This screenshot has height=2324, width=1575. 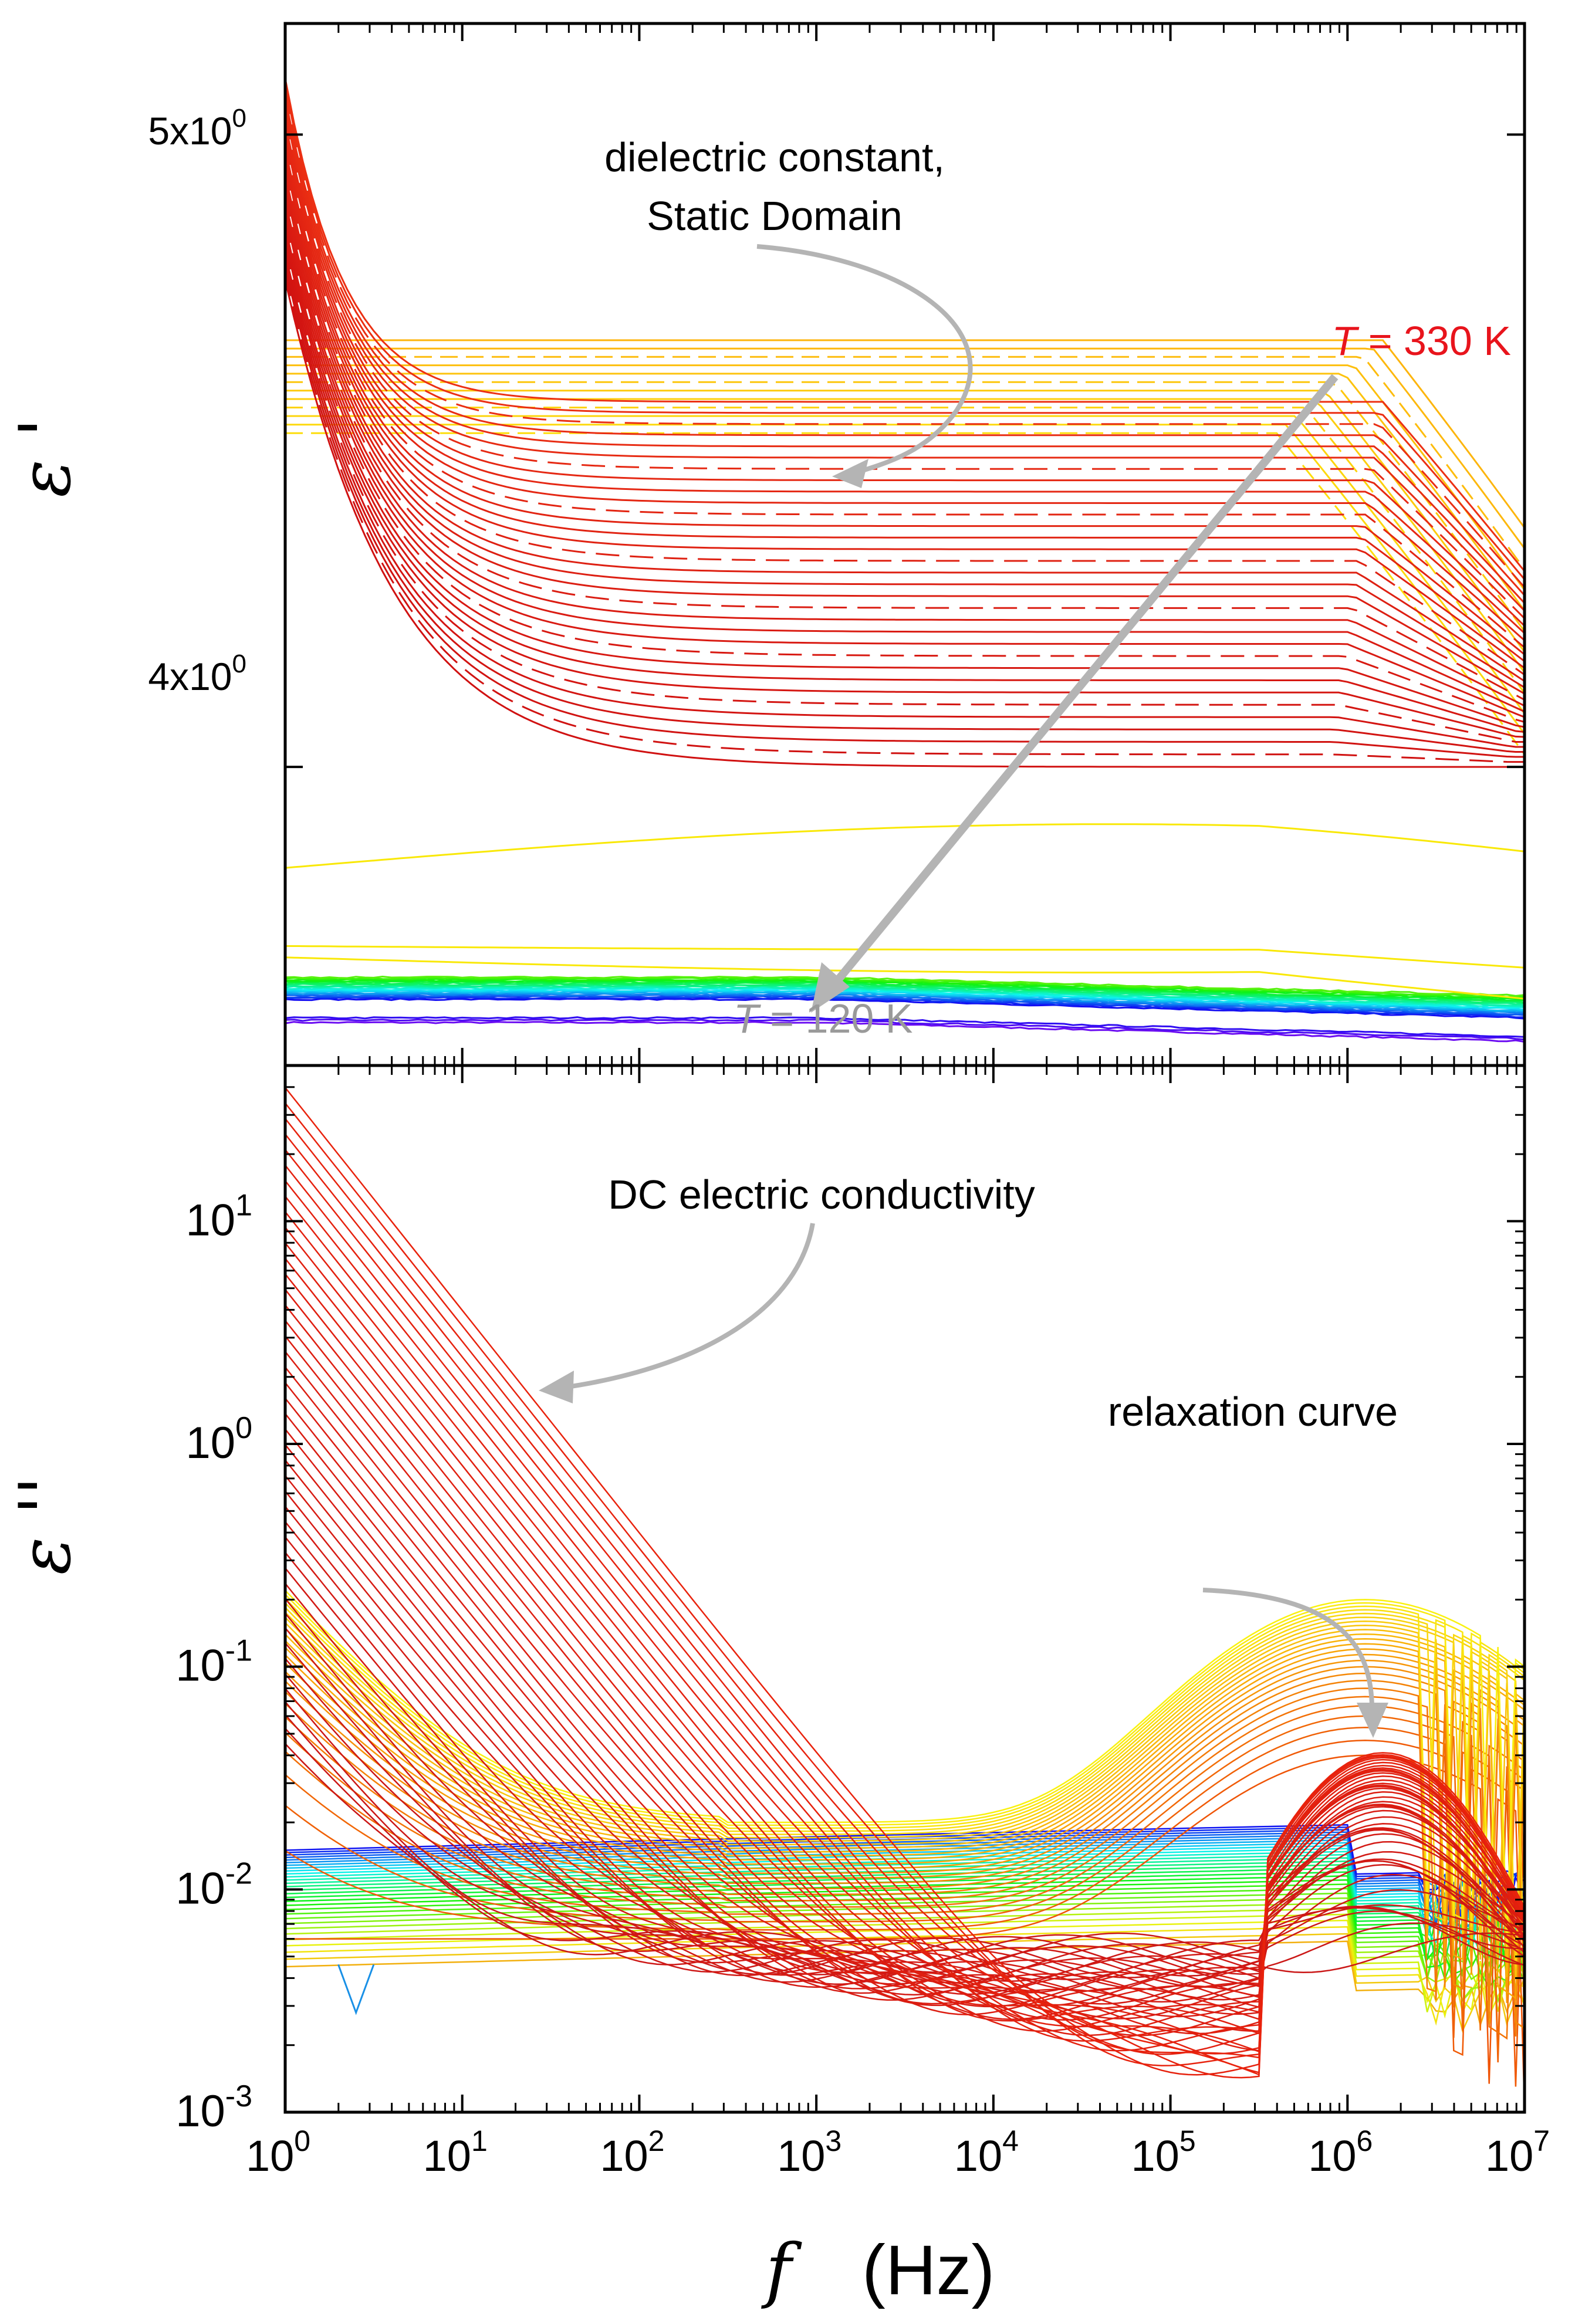 What do you see at coordinates (850, 473) in the screenshot?
I see `static-domain-arrowhead` at bounding box center [850, 473].